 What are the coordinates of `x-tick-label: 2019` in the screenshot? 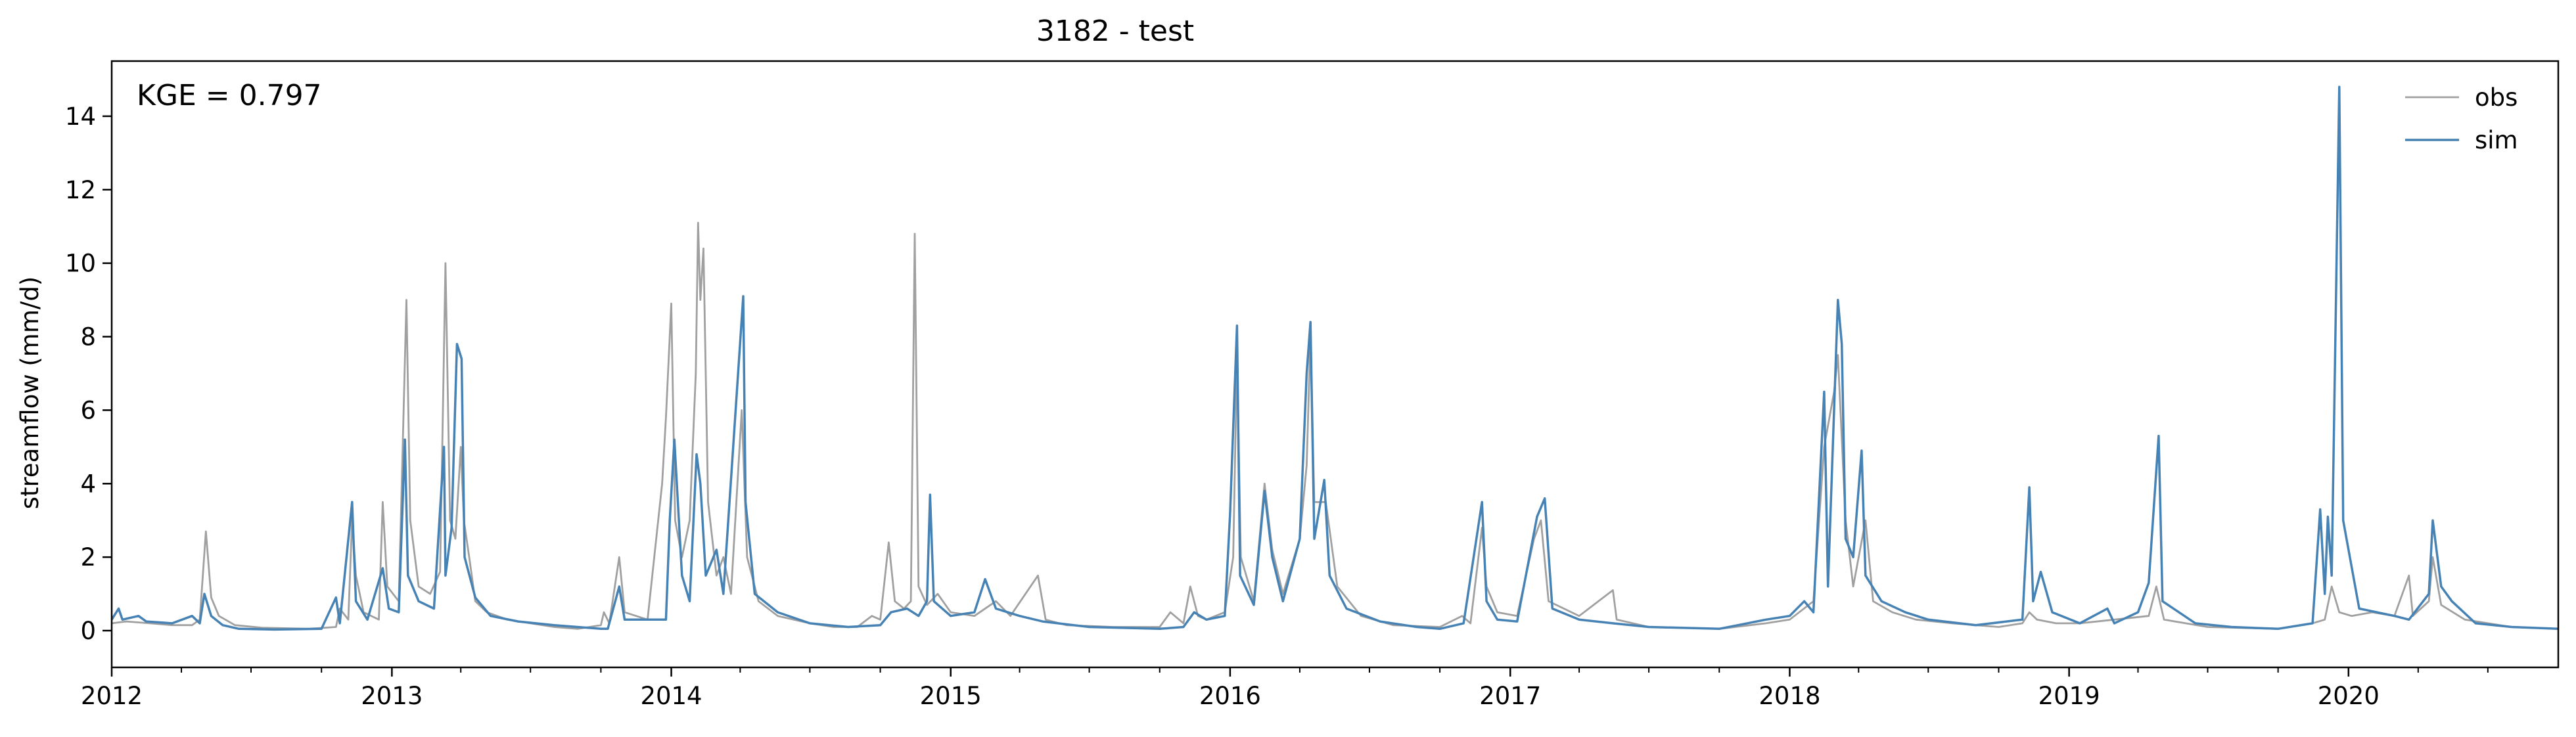 It's located at (2069, 696).